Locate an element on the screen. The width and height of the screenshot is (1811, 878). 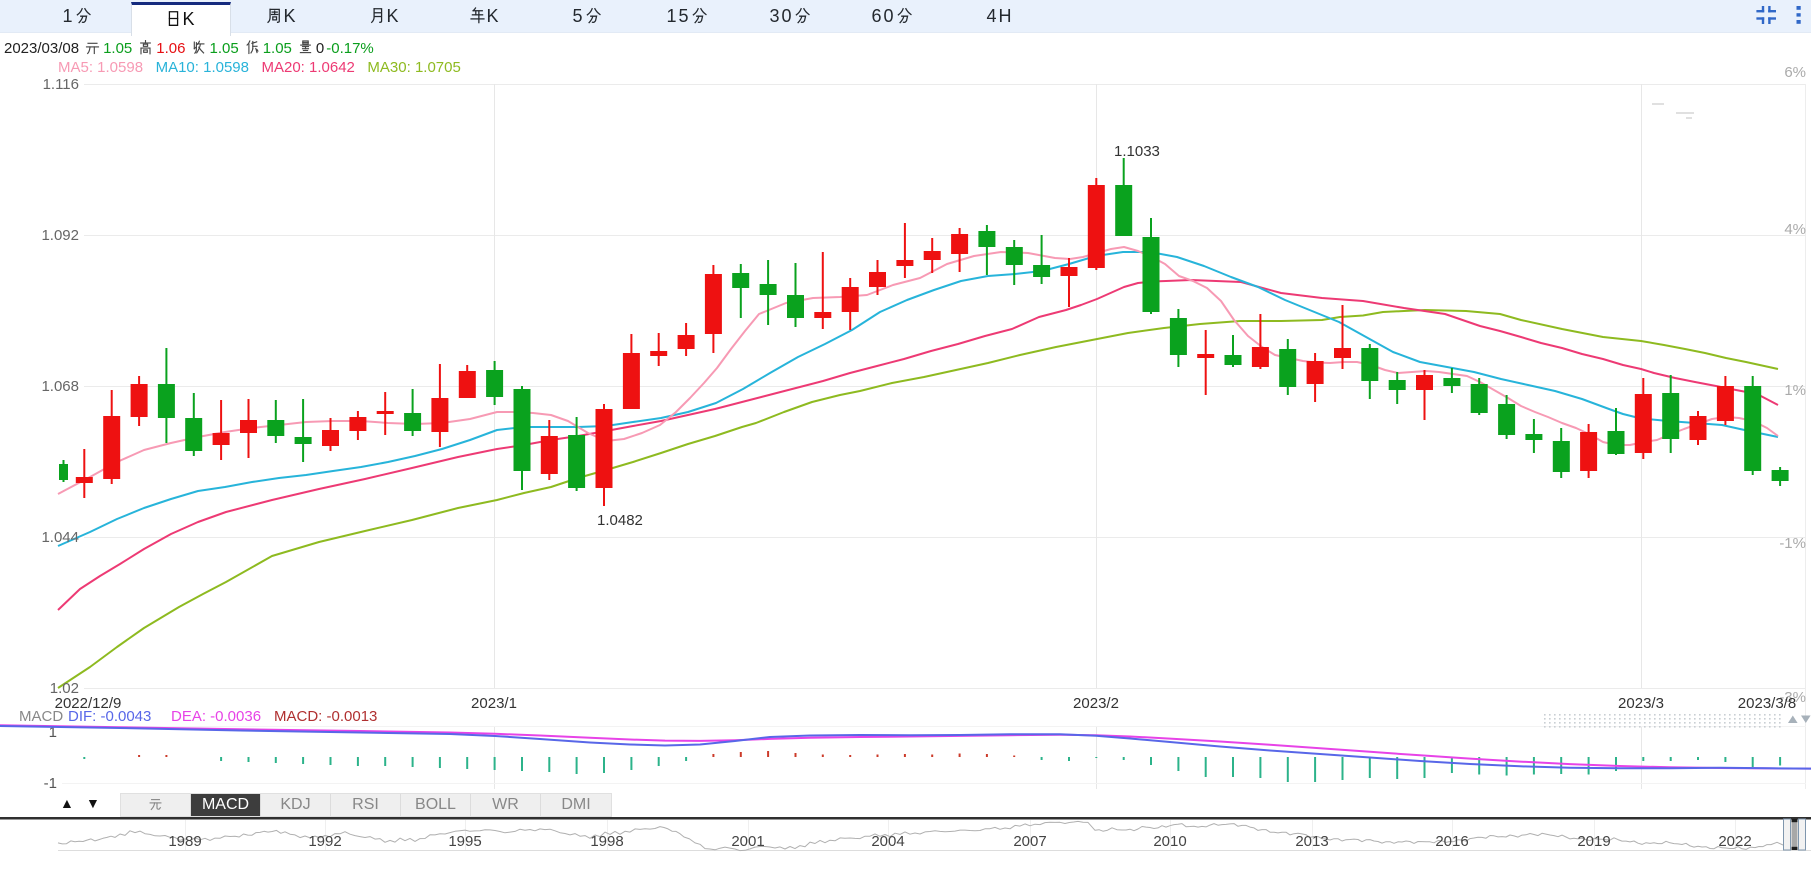
svg-text: -1% is located at coordinates (1792, 543).